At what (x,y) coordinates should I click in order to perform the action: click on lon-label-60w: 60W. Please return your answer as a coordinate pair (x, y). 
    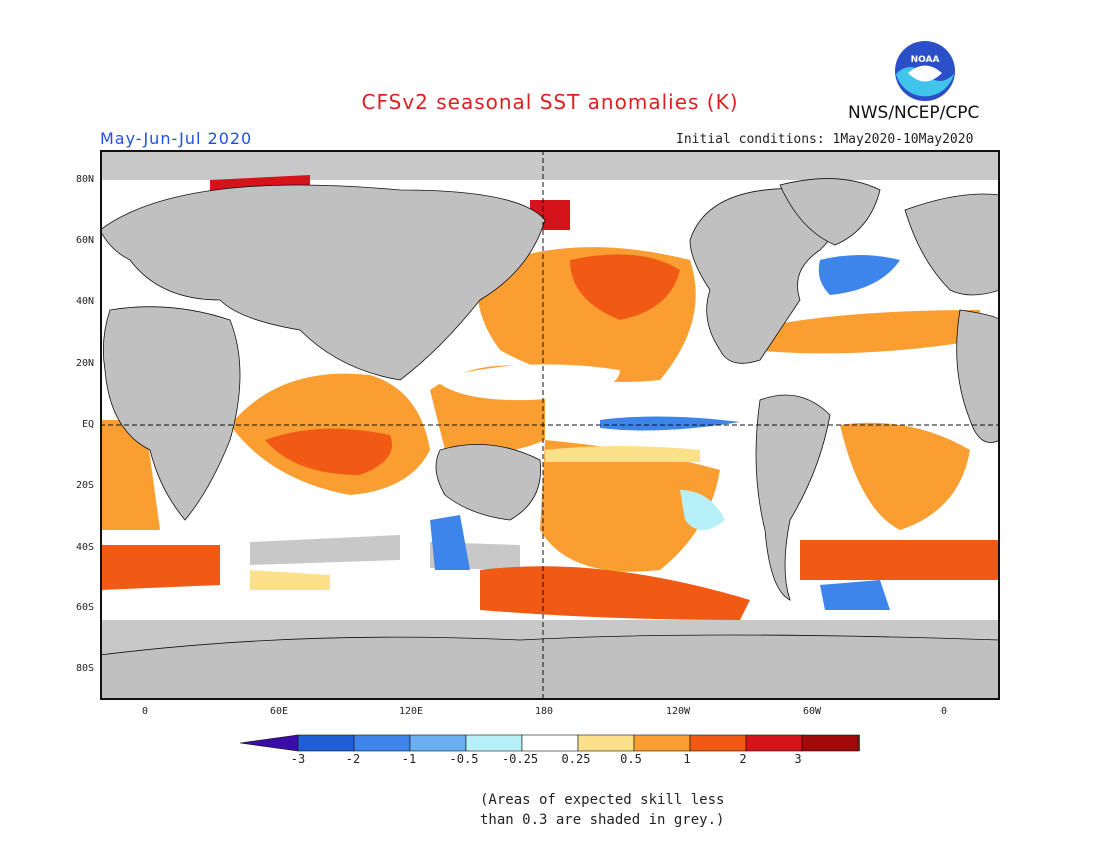
    Looking at the image, I should click on (812, 711).